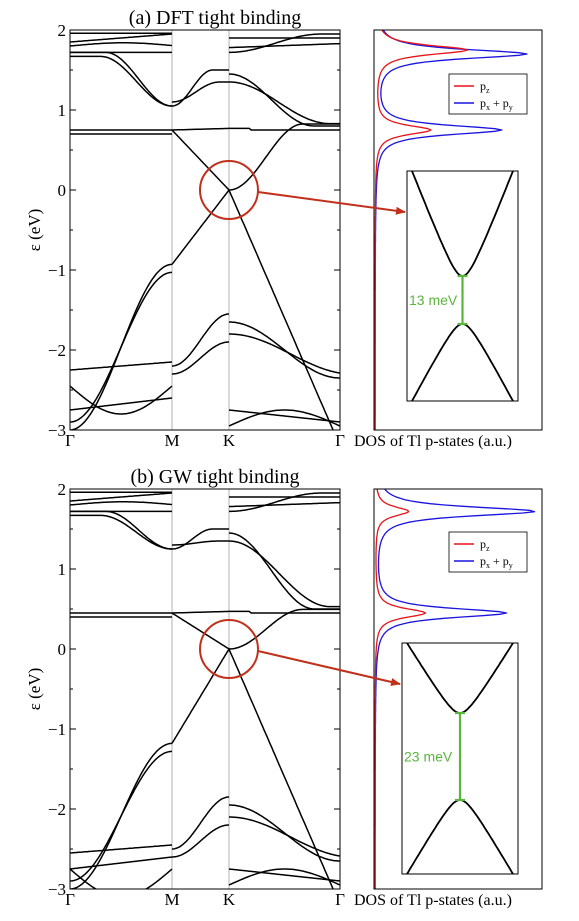  I want to click on gap-label: 13 meV, so click(433, 300).